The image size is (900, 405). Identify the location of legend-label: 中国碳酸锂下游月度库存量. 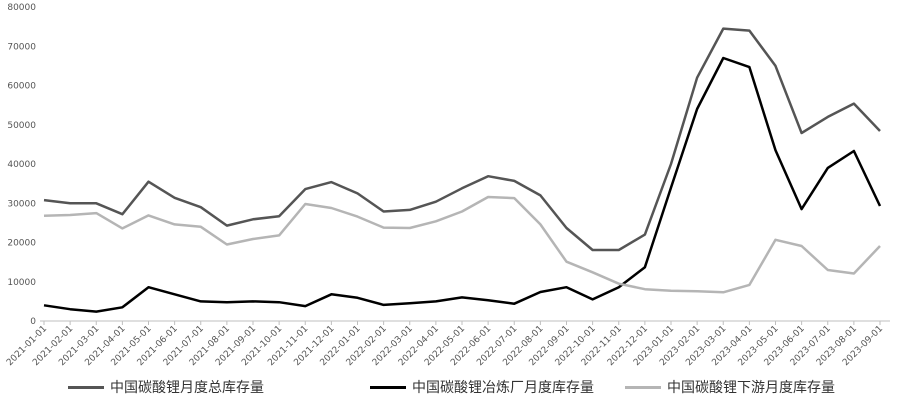
(751, 388).